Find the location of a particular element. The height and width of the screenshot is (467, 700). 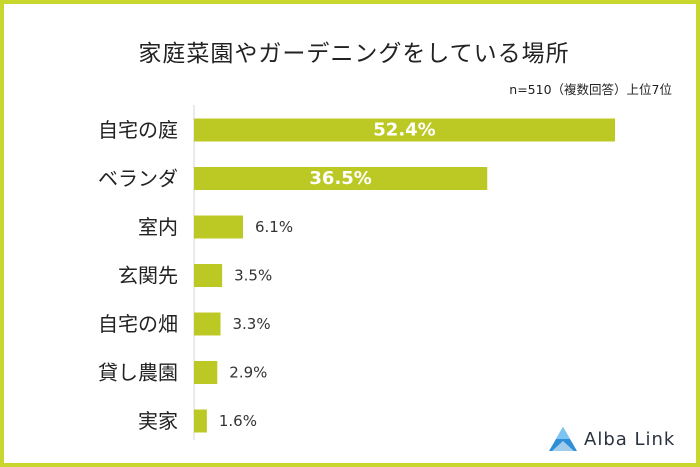

alba-link-logo-icon is located at coordinates (563, 439).